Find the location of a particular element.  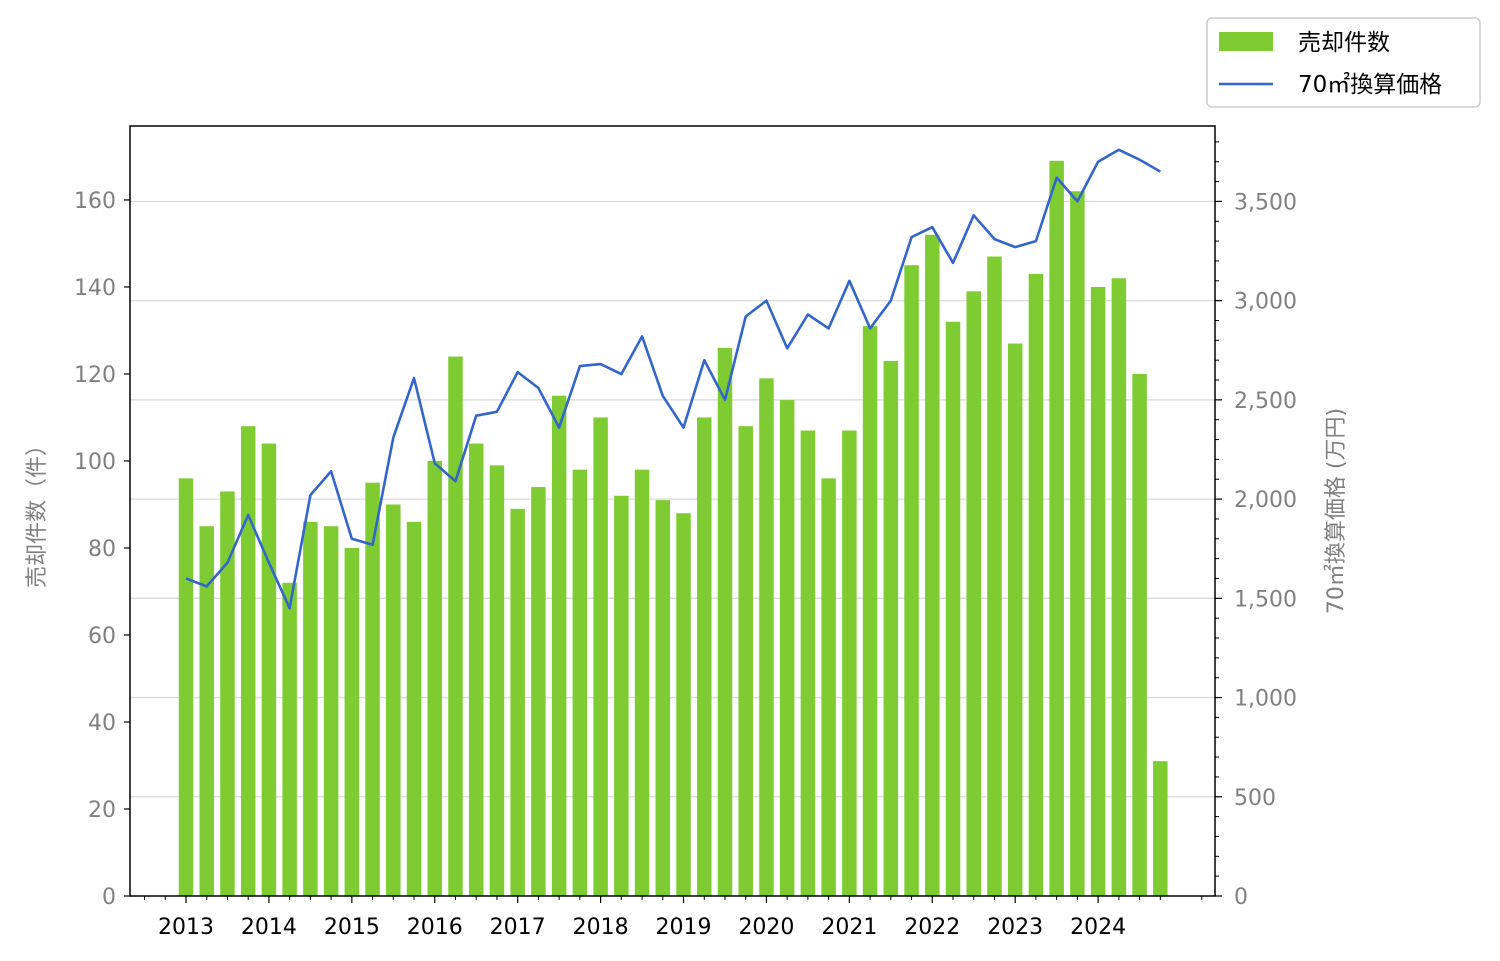

x-tick-label: 2017 is located at coordinates (518, 927).